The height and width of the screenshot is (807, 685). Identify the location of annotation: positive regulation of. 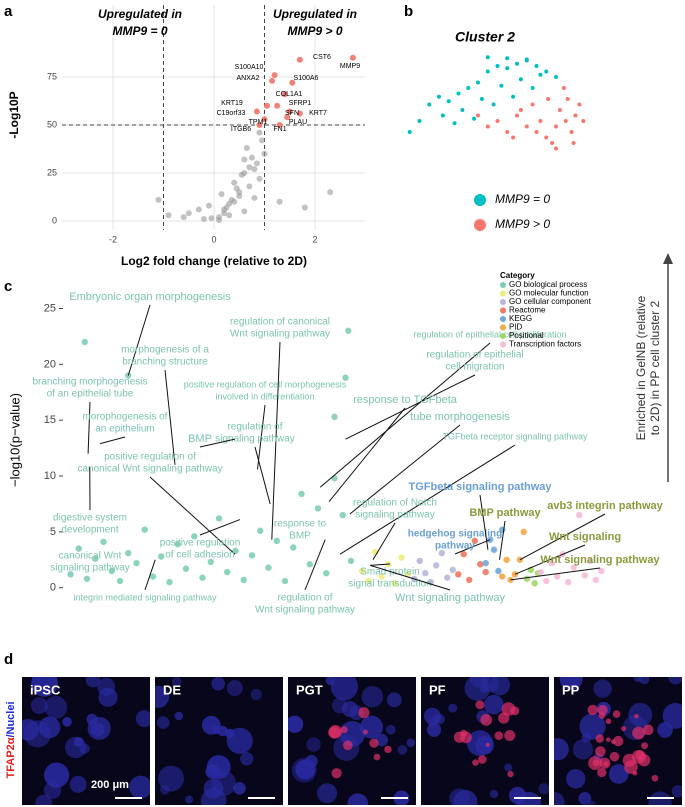
(150, 457).